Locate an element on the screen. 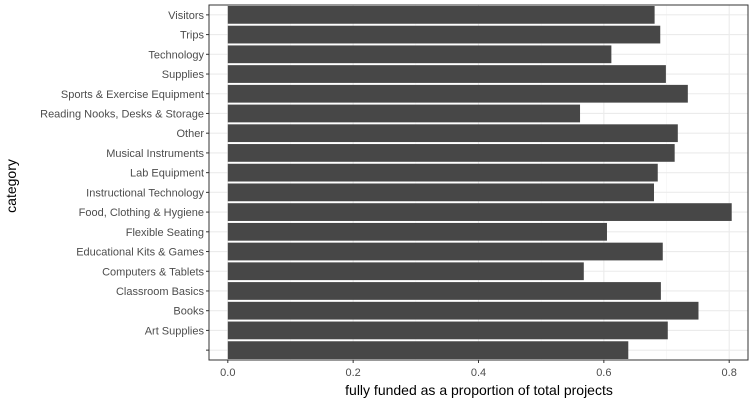  y-tick-label: Art Supplies is located at coordinates (175, 331).